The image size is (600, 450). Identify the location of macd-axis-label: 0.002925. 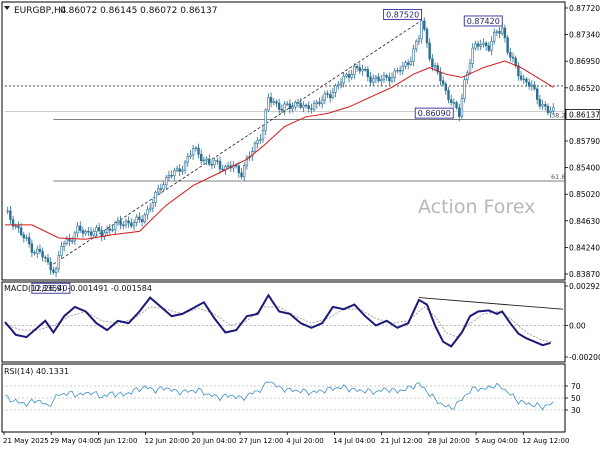
(584, 286).